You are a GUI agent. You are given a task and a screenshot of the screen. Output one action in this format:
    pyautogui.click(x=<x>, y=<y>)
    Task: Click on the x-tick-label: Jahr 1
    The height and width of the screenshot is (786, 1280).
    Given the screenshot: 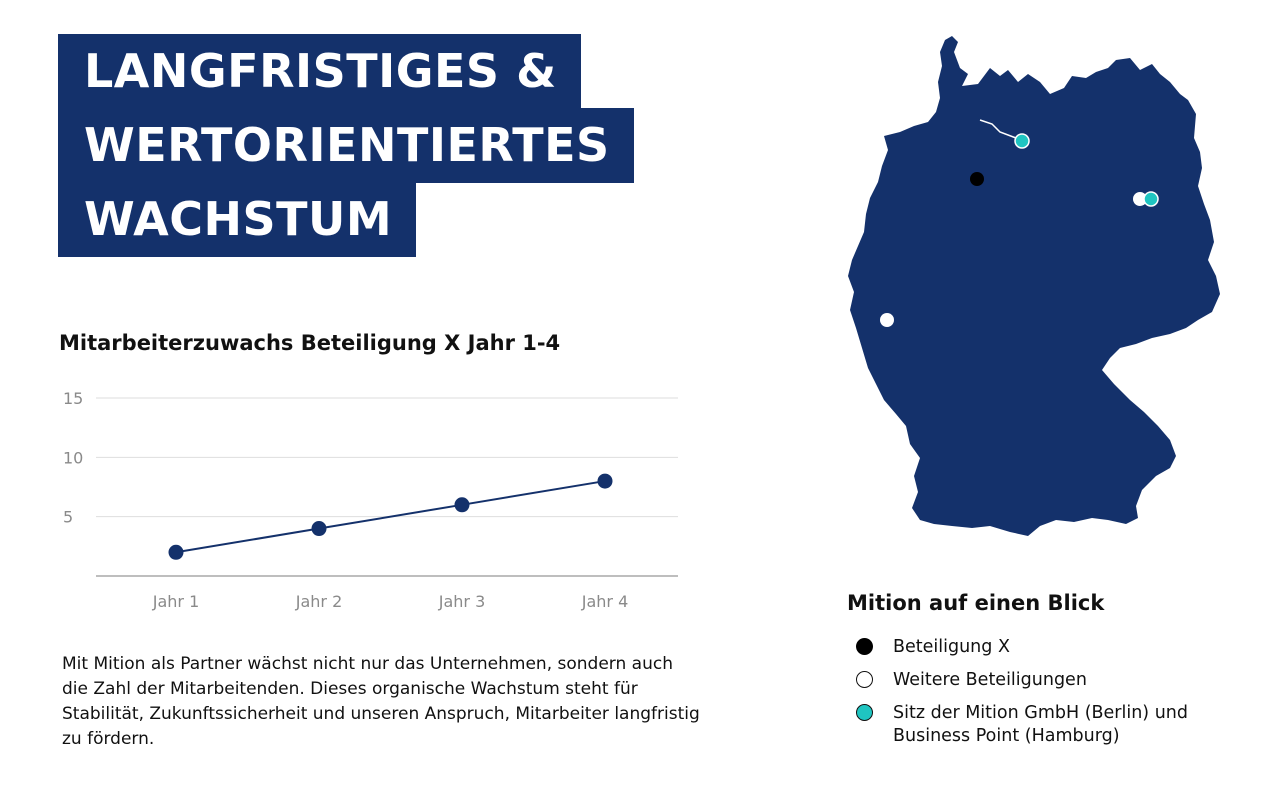 What is the action you would take?
    pyautogui.click(x=176, y=601)
    